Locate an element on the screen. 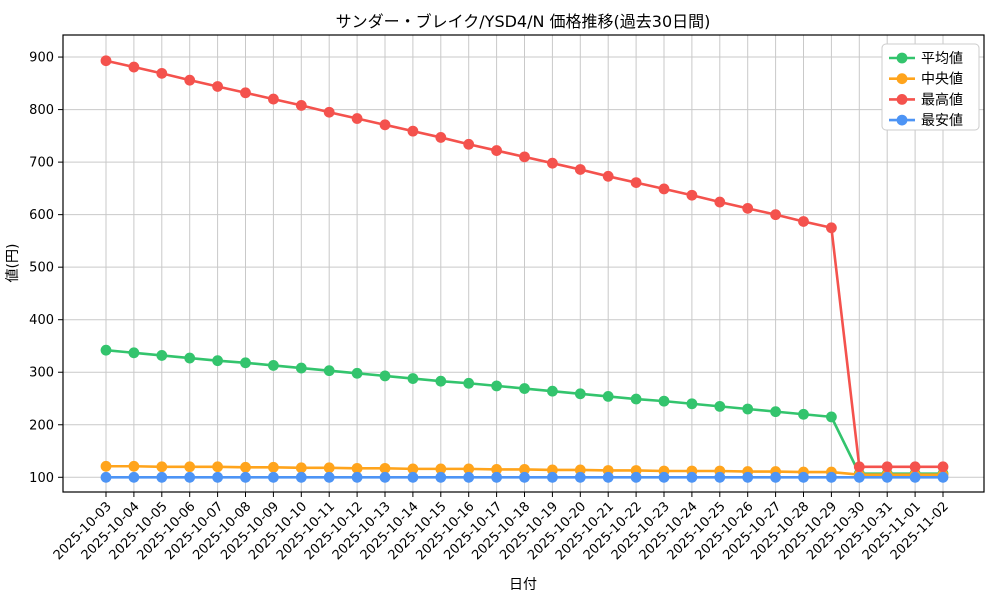  legend-marker-平均値 is located at coordinates (902, 58).